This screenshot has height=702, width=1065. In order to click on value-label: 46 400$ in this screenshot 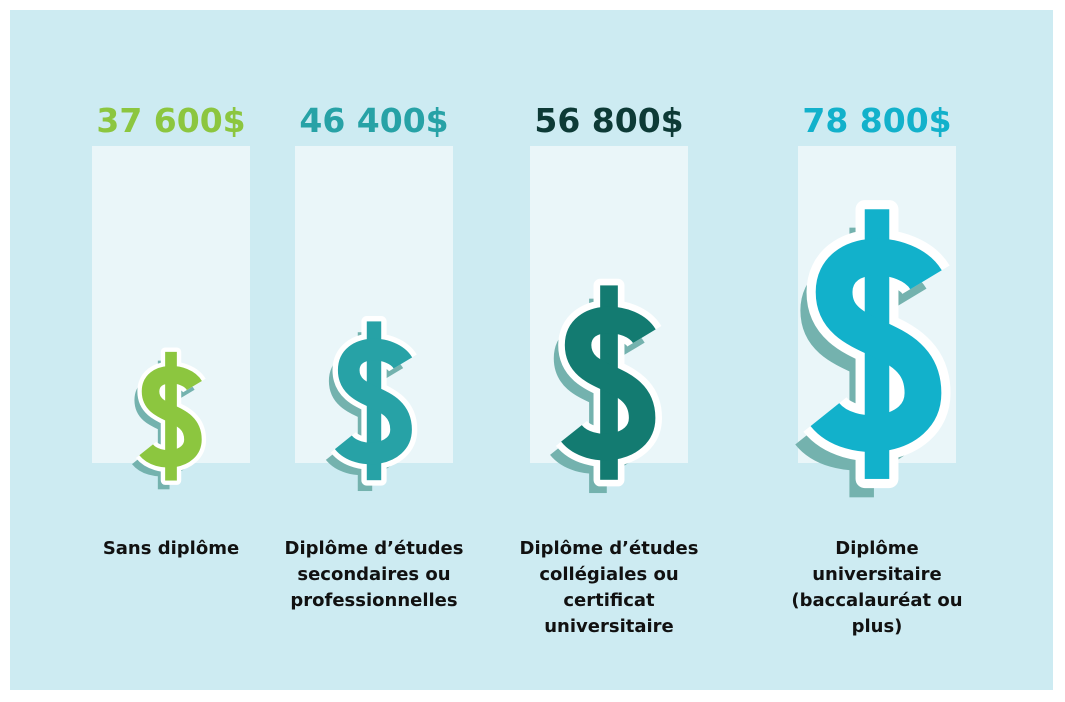, I will do `click(373, 120)`.